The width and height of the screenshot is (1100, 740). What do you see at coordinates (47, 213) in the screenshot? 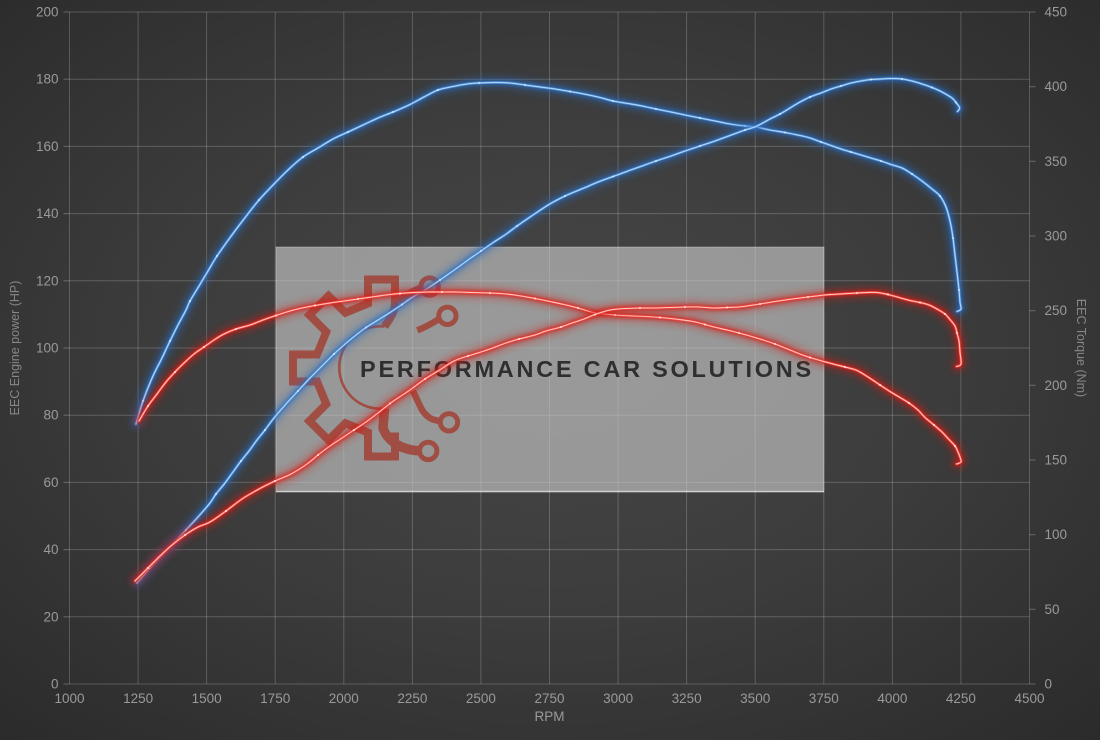
I see `svg-text: 140` at bounding box center [47, 213].